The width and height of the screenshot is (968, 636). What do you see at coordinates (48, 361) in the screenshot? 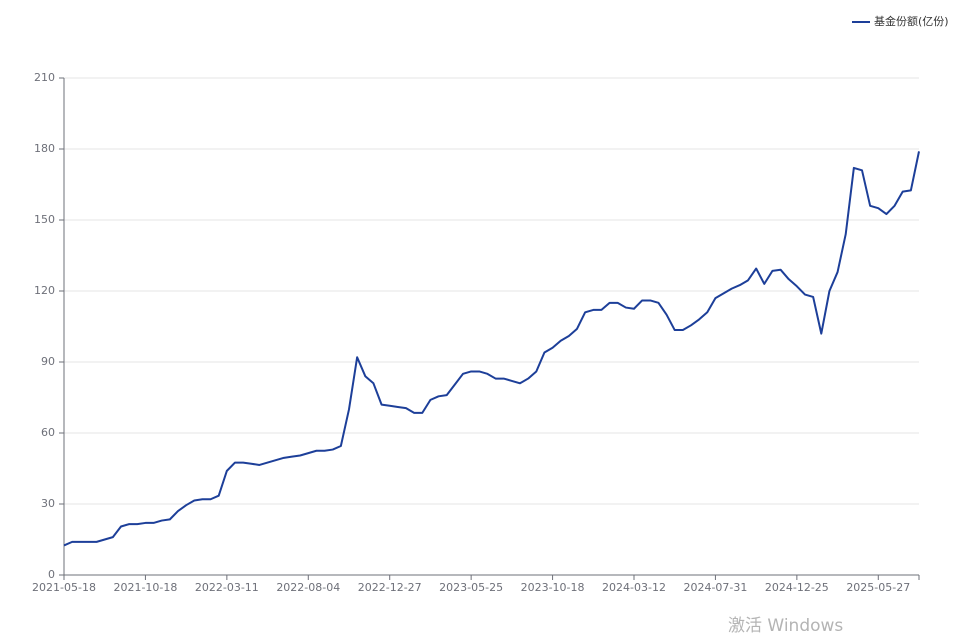
I see `y-tick-label: 90` at bounding box center [48, 361].